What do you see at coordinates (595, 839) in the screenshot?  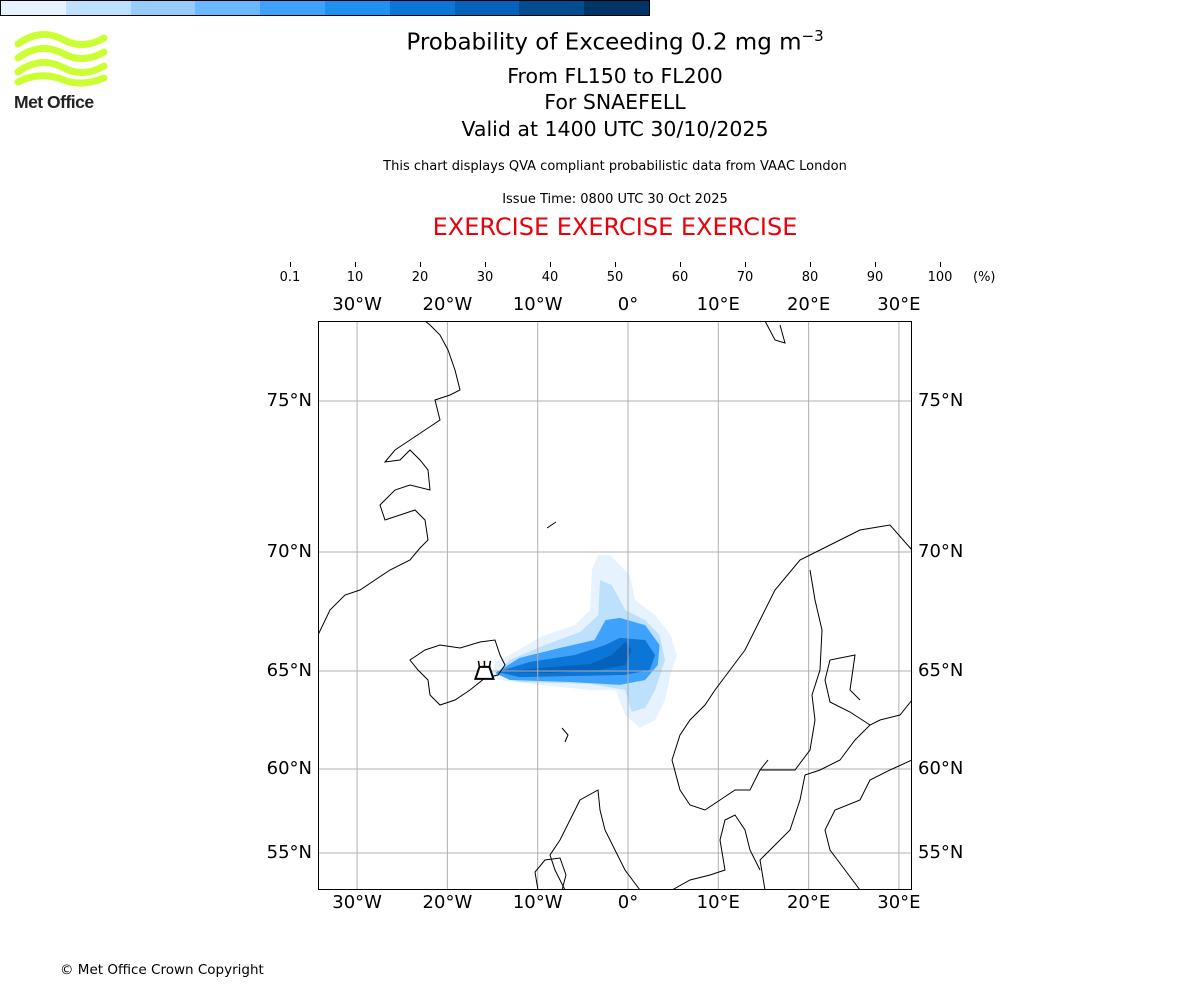 I see `britain-coast` at bounding box center [595, 839].